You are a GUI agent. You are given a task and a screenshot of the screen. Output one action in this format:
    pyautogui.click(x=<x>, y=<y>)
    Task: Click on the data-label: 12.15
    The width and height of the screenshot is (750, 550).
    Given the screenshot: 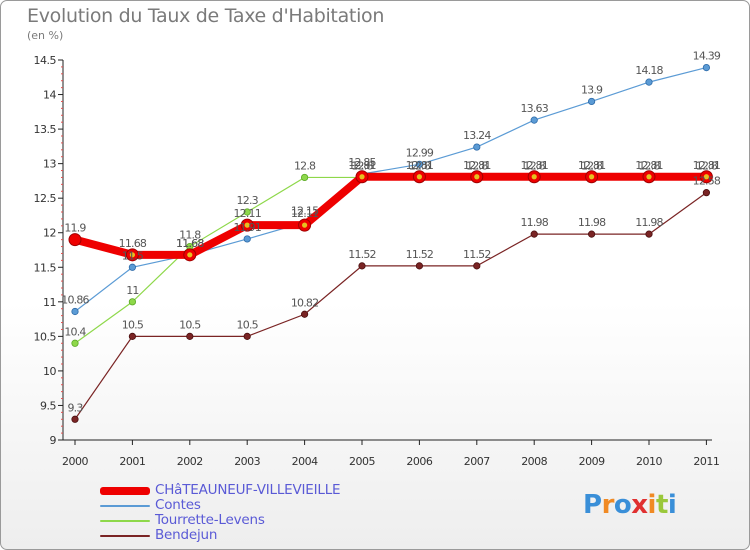 What is the action you would take?
    pyautogui.click(x=305, y=210)
    